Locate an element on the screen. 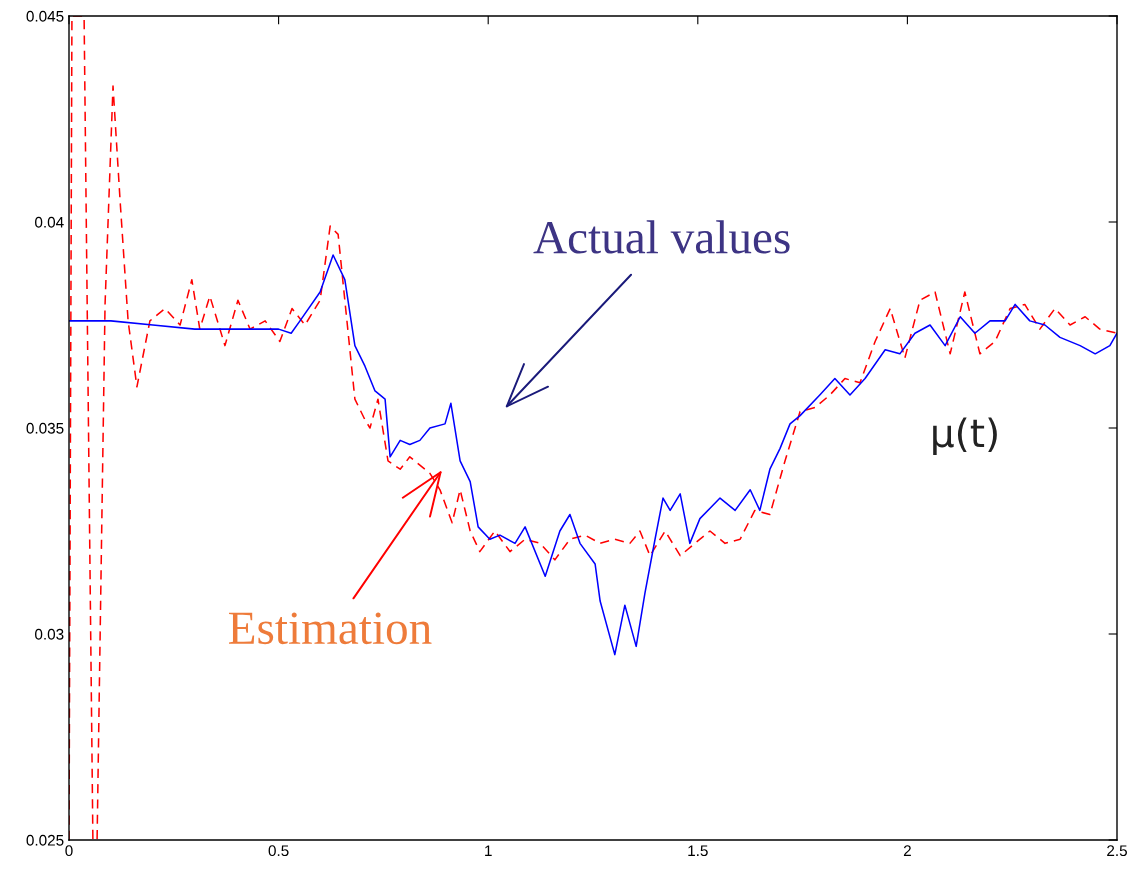 The width and height of the screenshot is (1142, 874). x-tick-label: 2 is located at coordinates (907, 850).